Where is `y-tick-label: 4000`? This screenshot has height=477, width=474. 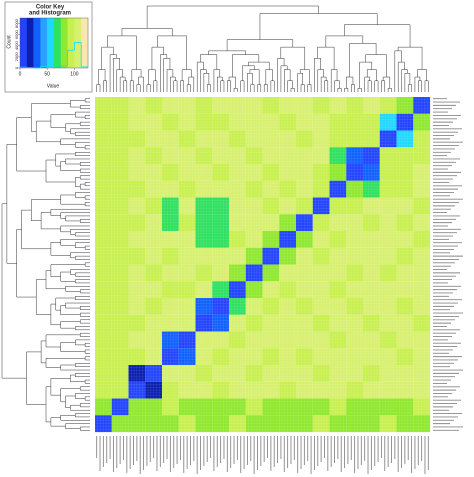
y-tick-label: 4000 is located at coordinates (16, 46).